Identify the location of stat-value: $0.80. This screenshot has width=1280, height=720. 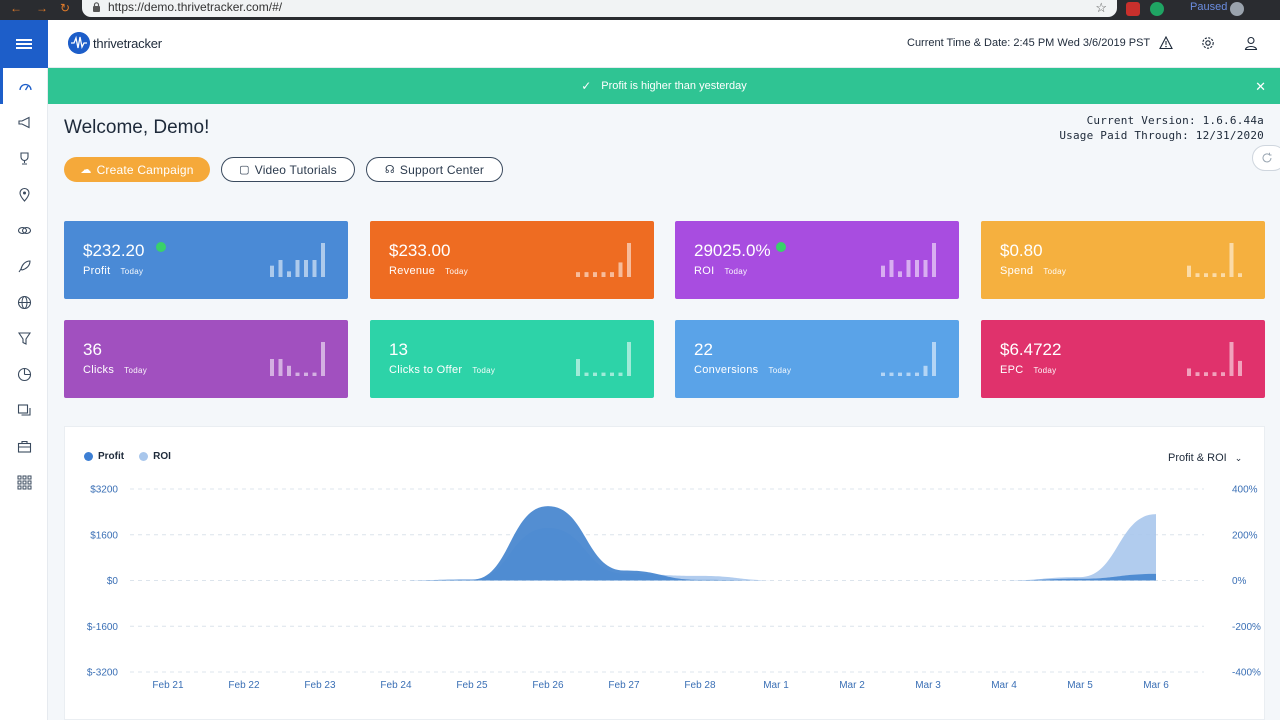
(1021, 250).